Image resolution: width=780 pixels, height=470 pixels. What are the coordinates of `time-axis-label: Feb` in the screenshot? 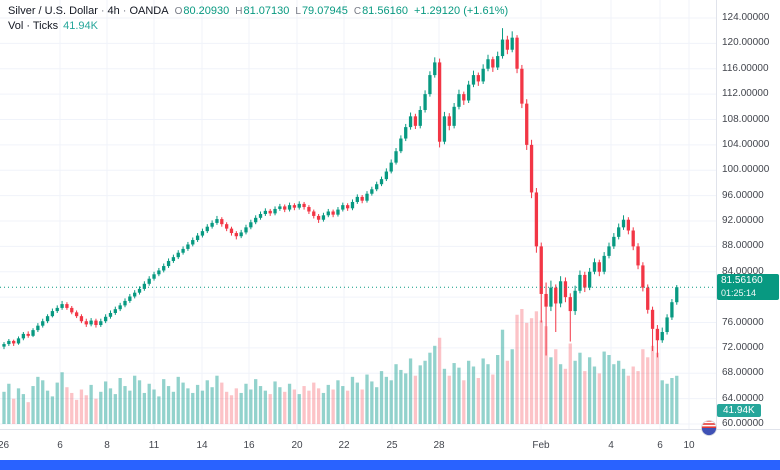 It's located at (541, 445).